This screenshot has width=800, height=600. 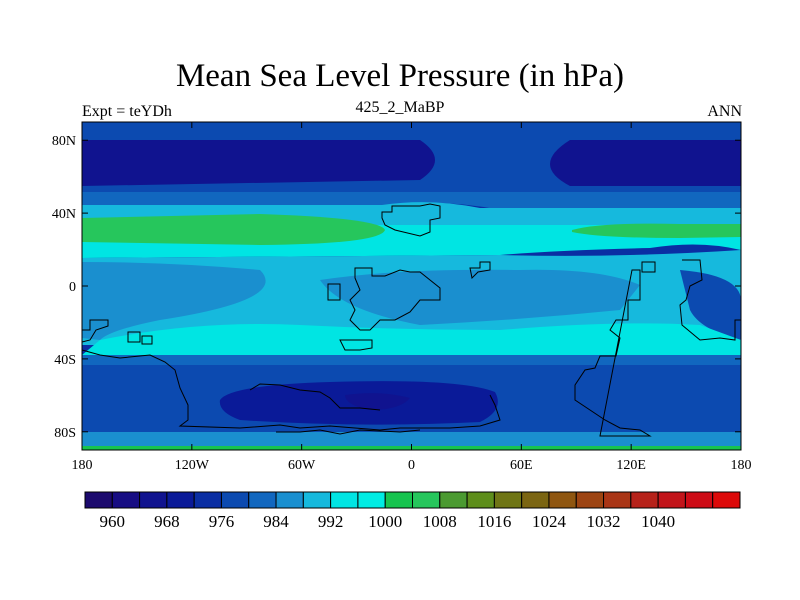 I want to click on south-polar-band, so click(x=411, y=439).